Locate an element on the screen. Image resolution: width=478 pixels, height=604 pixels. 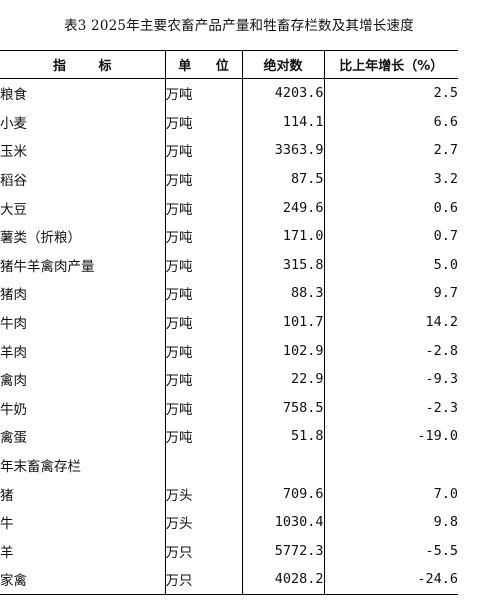
table-title: 表3 2025年主要农畜产品产量和牲畜存栏数及其增长速度 is located at coordinates (239, 26).